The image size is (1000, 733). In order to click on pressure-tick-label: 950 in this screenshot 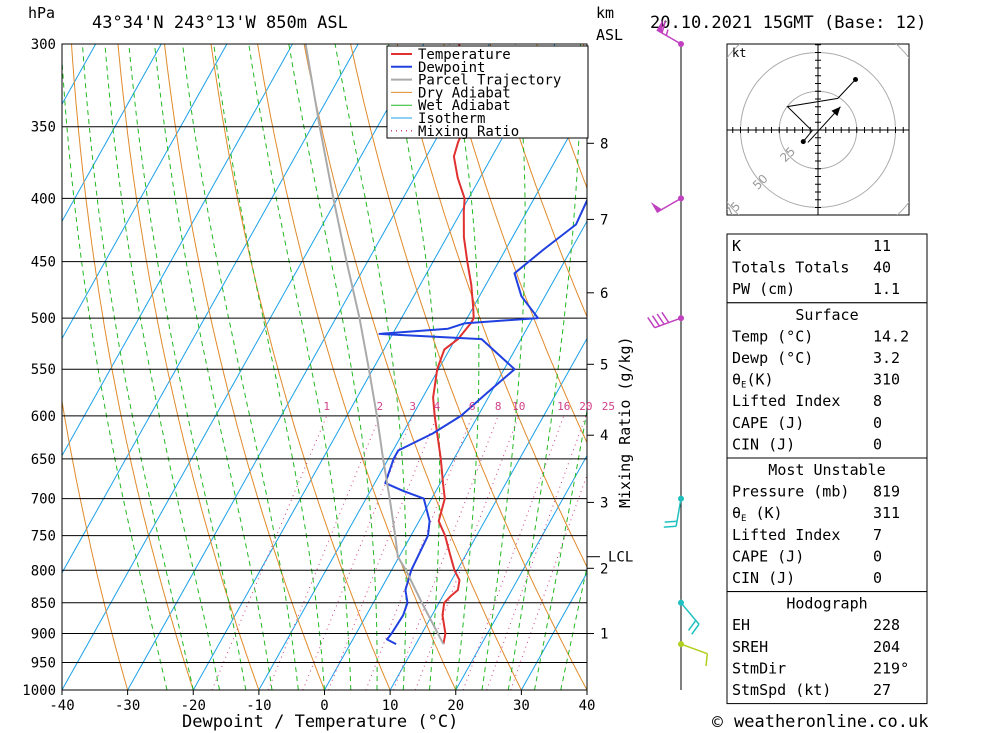, I will do `click(43, 664)`.